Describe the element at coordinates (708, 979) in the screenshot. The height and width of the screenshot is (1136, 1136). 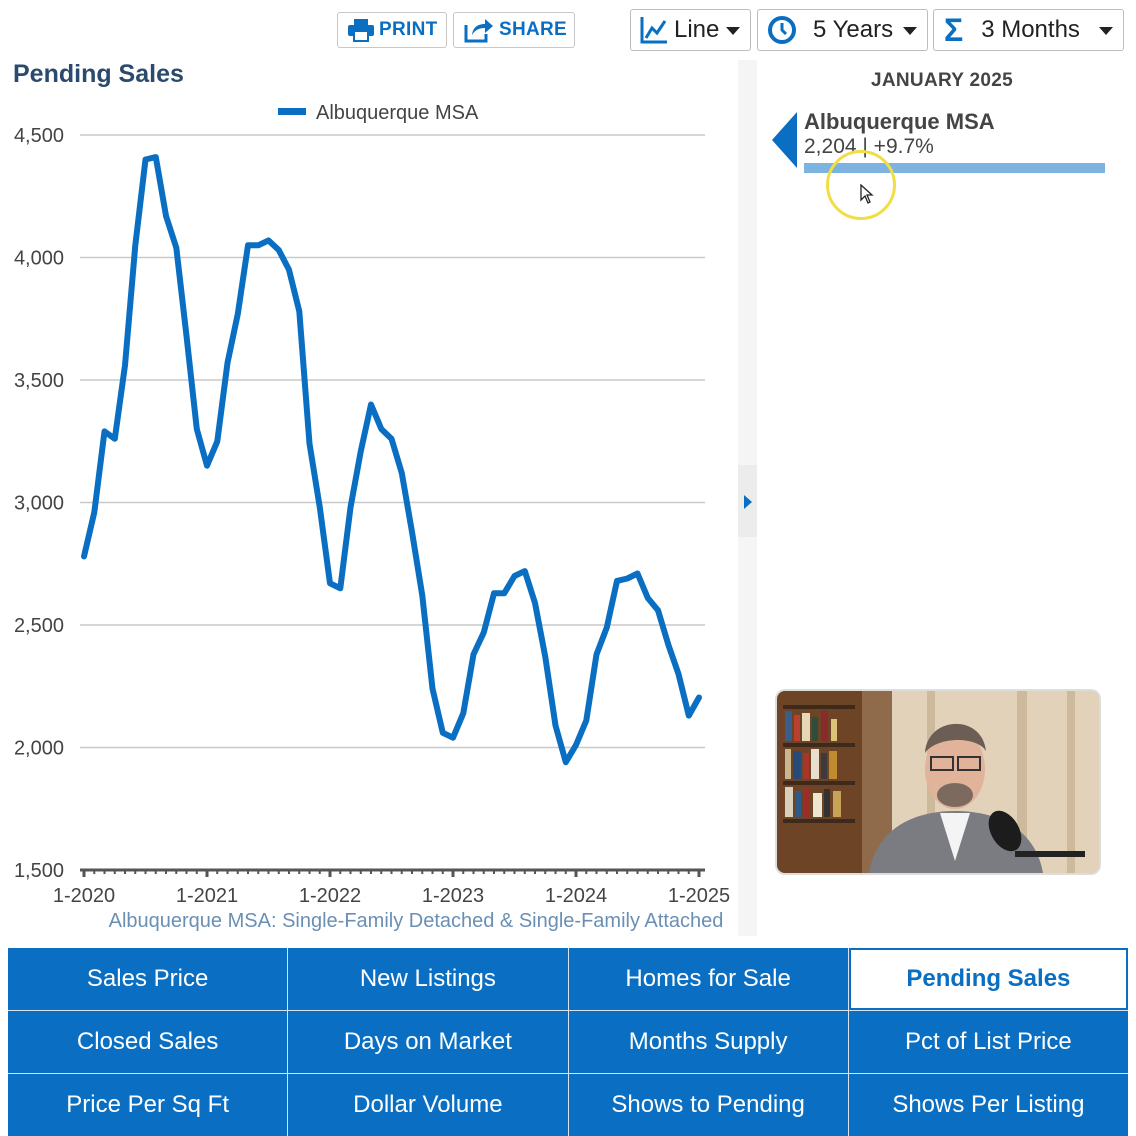
I see `nav-tab-homes-for-sale: Homes for Sale` at that location.